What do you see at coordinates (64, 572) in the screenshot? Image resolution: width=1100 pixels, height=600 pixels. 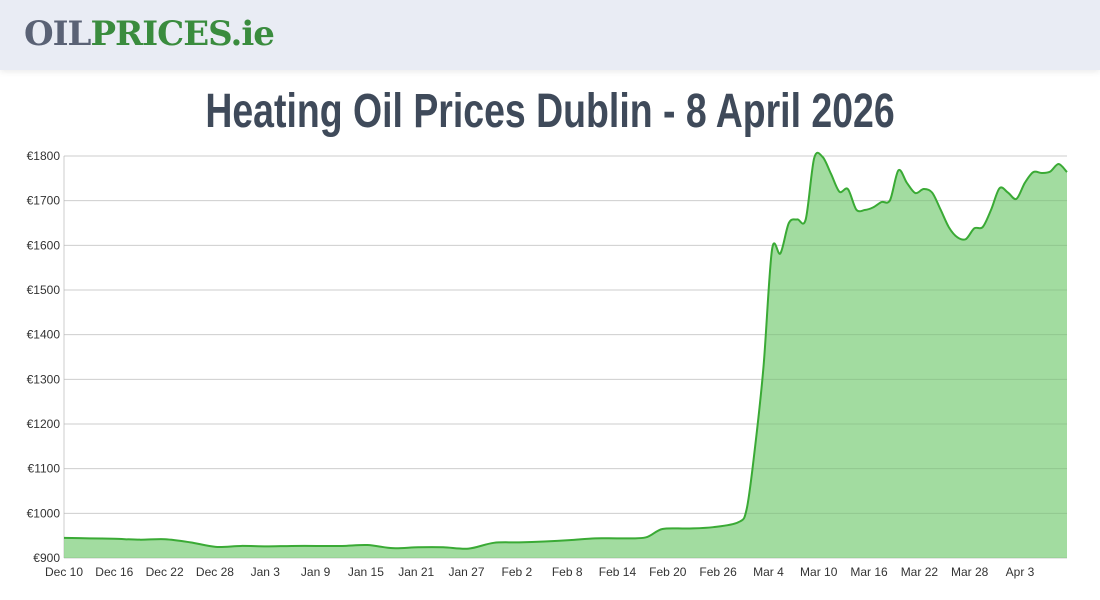 I see `x-tick-label: Dec 10` at bounding box center [64, 572].